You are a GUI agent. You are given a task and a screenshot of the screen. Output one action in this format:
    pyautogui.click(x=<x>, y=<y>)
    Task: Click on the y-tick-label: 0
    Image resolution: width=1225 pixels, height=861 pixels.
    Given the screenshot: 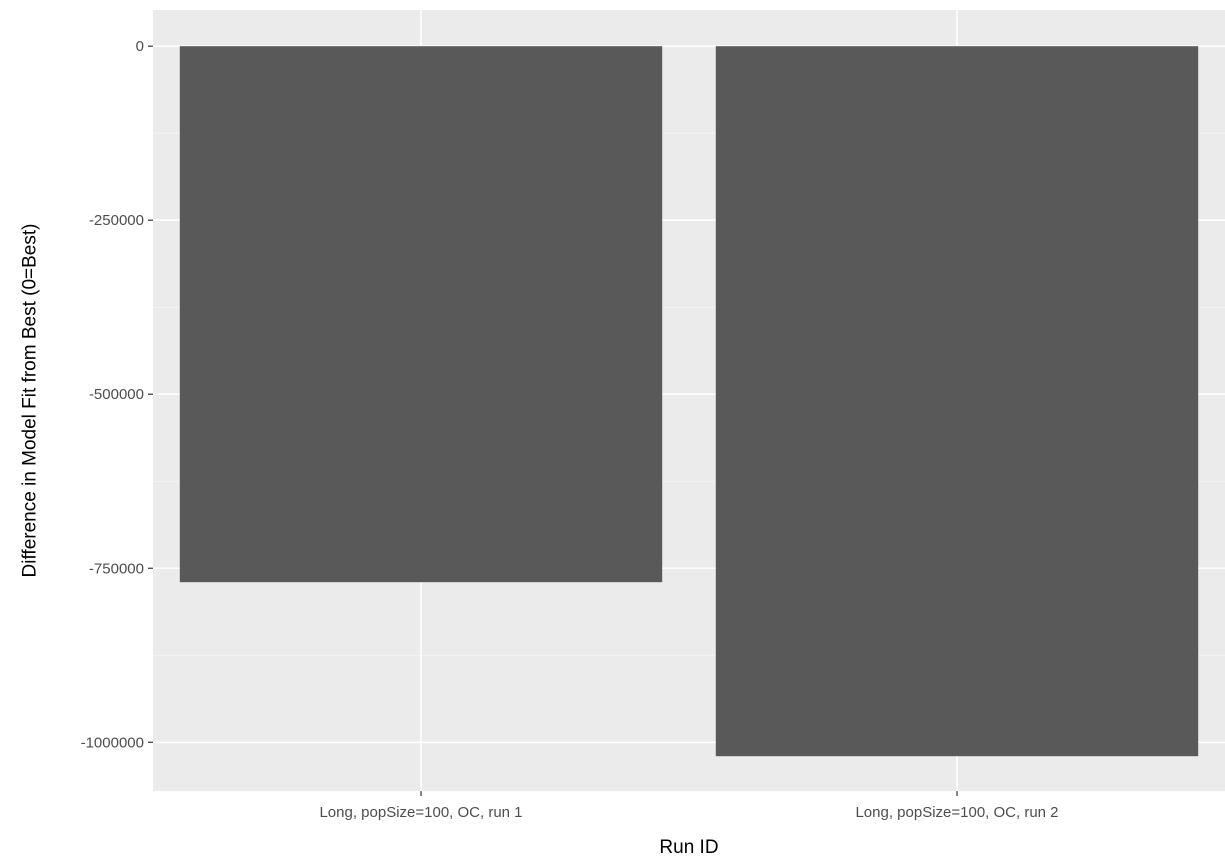 What is the action you would take?
    pyautogui.click(x=140, y=46)
    